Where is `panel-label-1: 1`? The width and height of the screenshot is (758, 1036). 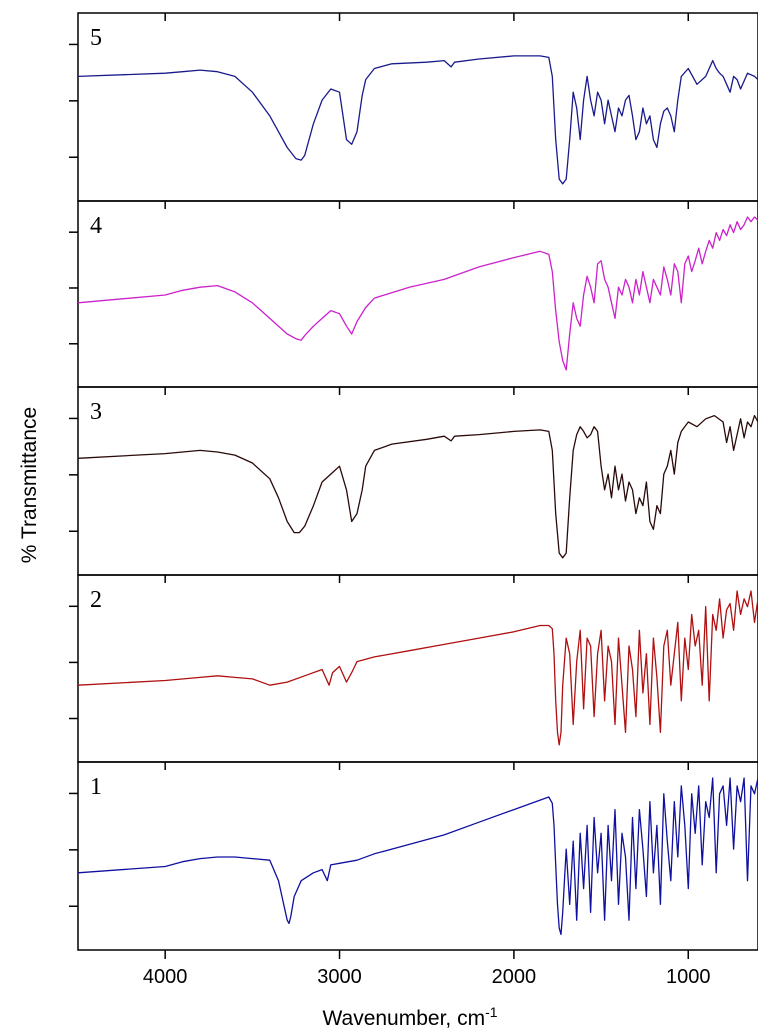 panel-label-1: 1 is located at coordinates (96, 787).